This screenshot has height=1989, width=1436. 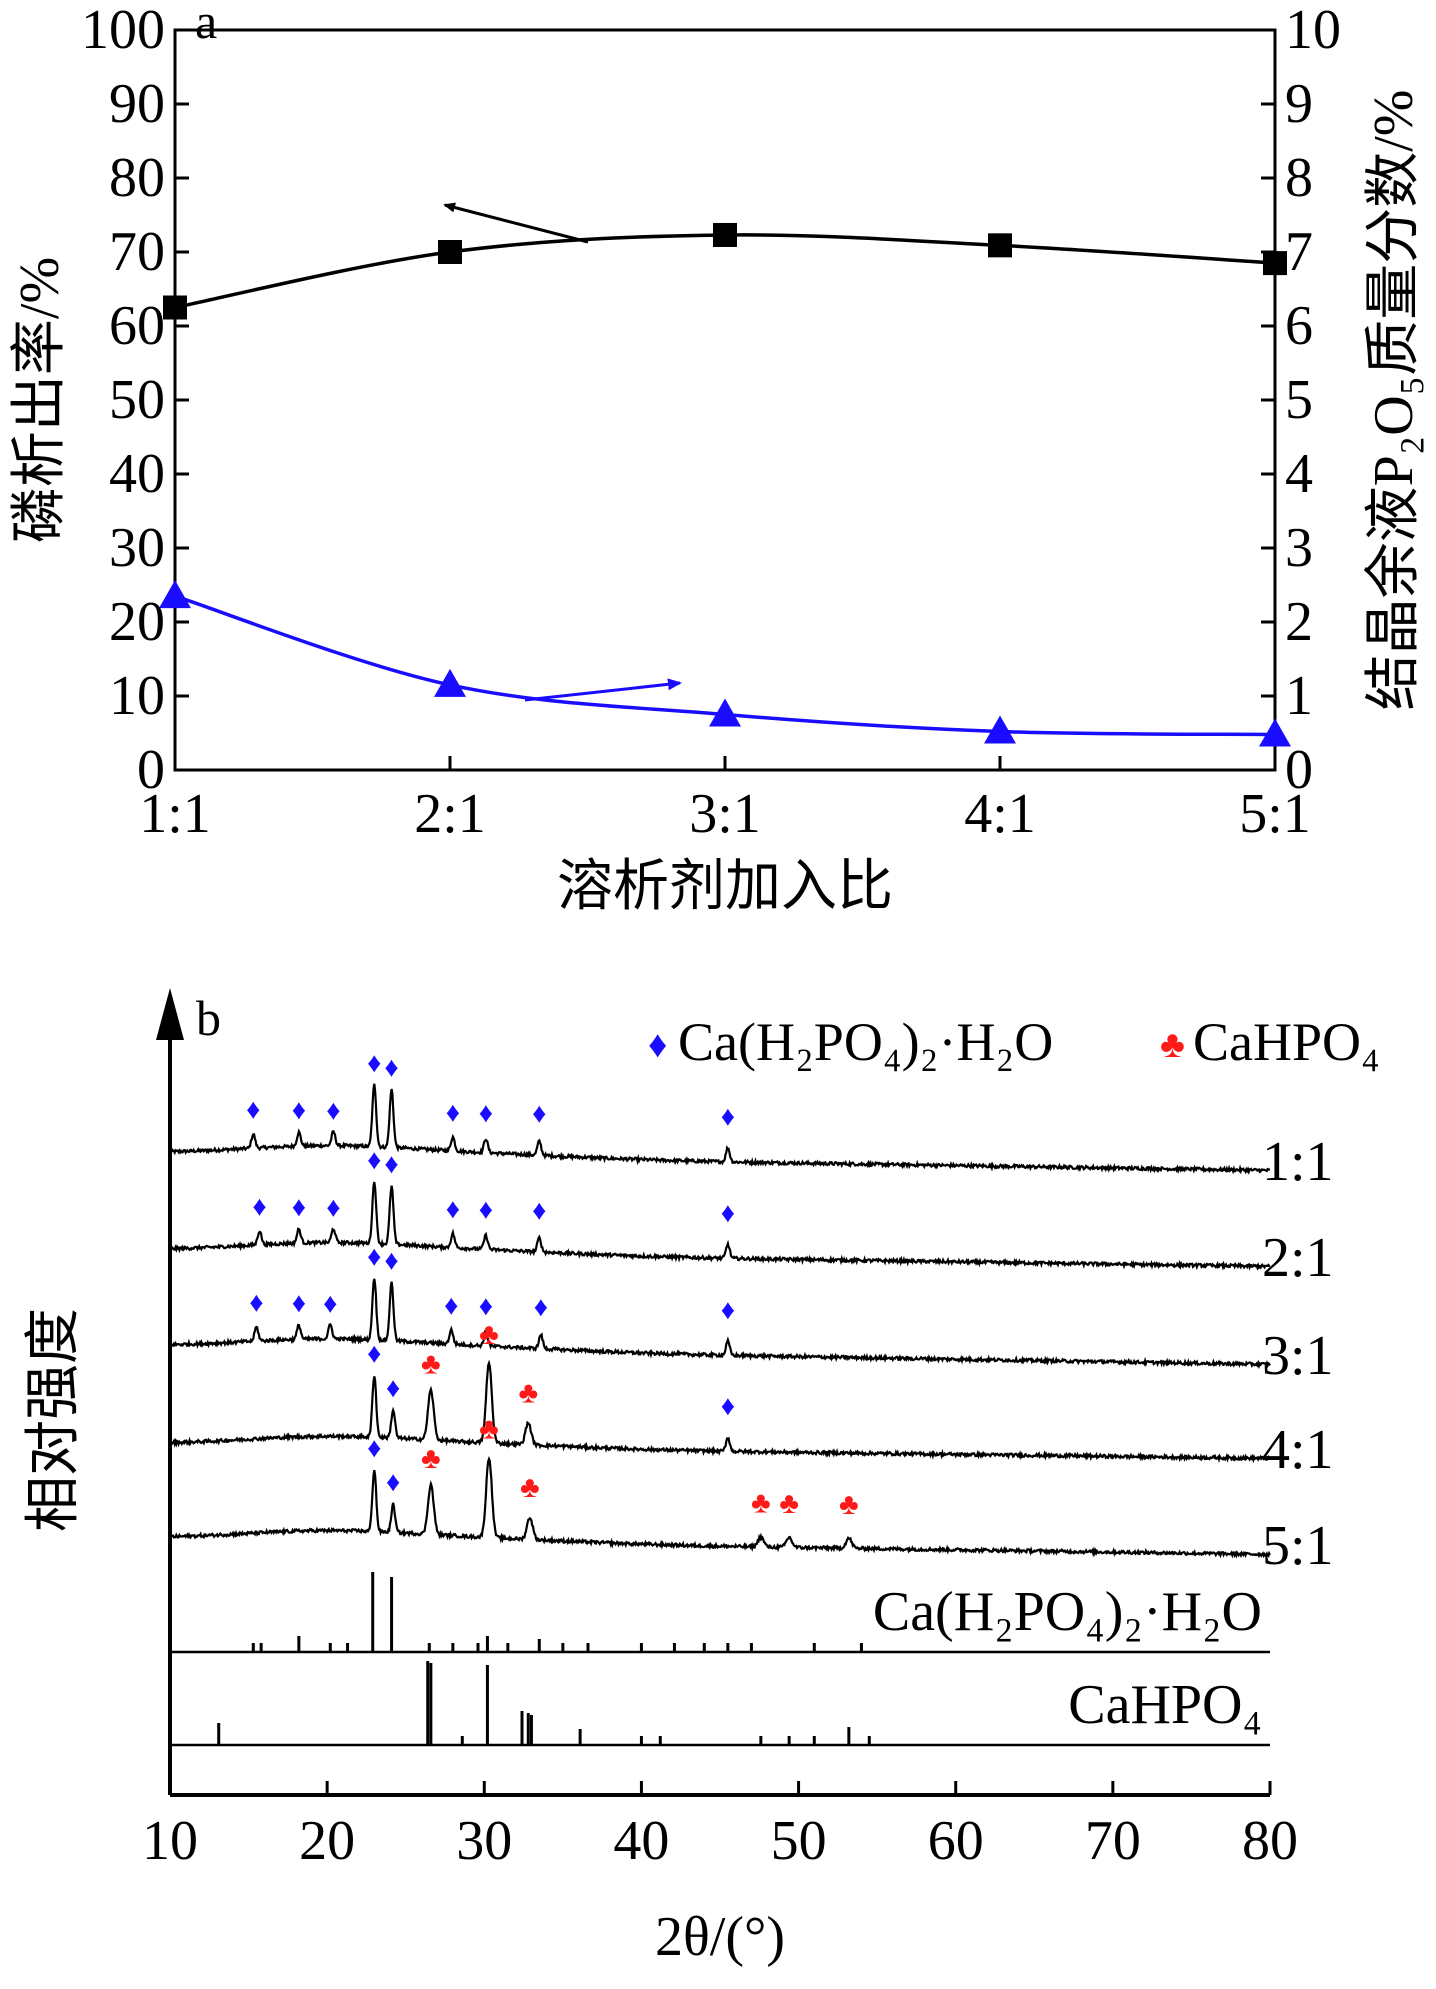 I want to click on legend-mcp-symbol: ♦, so click(x=657, y=1045).